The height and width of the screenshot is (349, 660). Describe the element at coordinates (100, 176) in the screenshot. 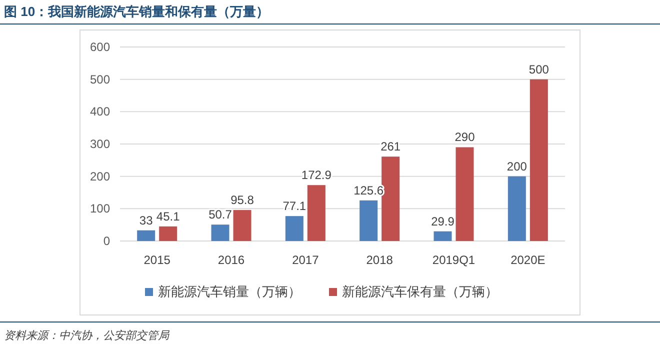

I see `y-tick-label: 200` at that location.